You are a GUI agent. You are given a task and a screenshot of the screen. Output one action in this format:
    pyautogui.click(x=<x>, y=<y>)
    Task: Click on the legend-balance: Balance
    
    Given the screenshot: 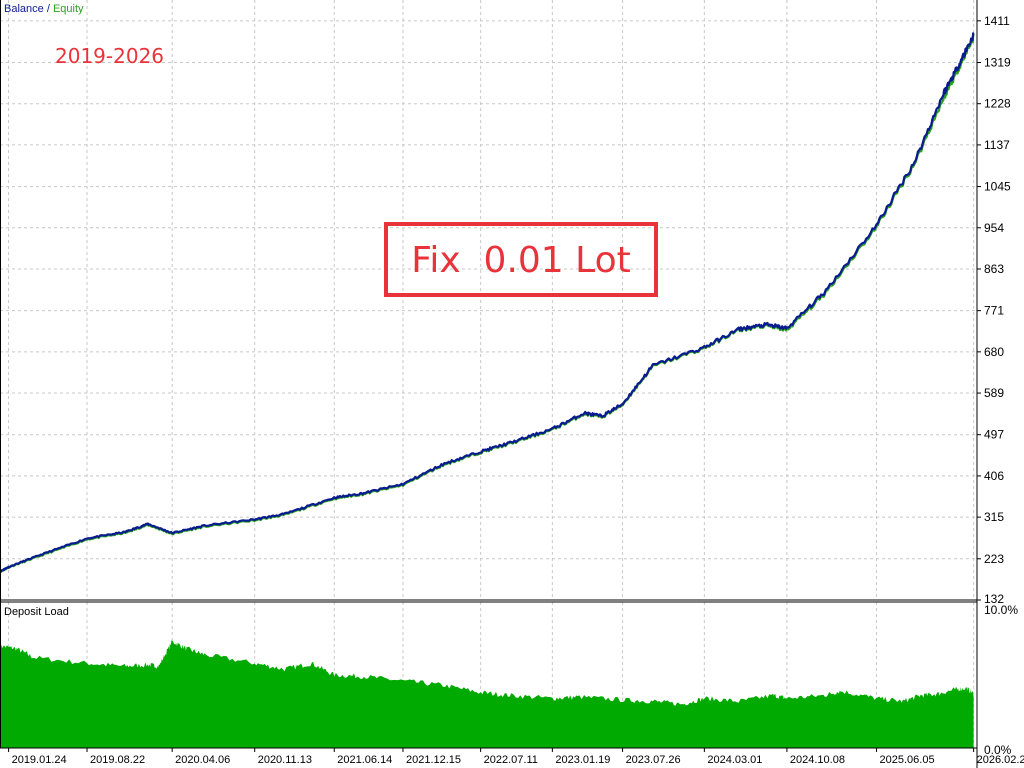 What is the action you would take?
    pyautogui.click(x=24, y=9)
    